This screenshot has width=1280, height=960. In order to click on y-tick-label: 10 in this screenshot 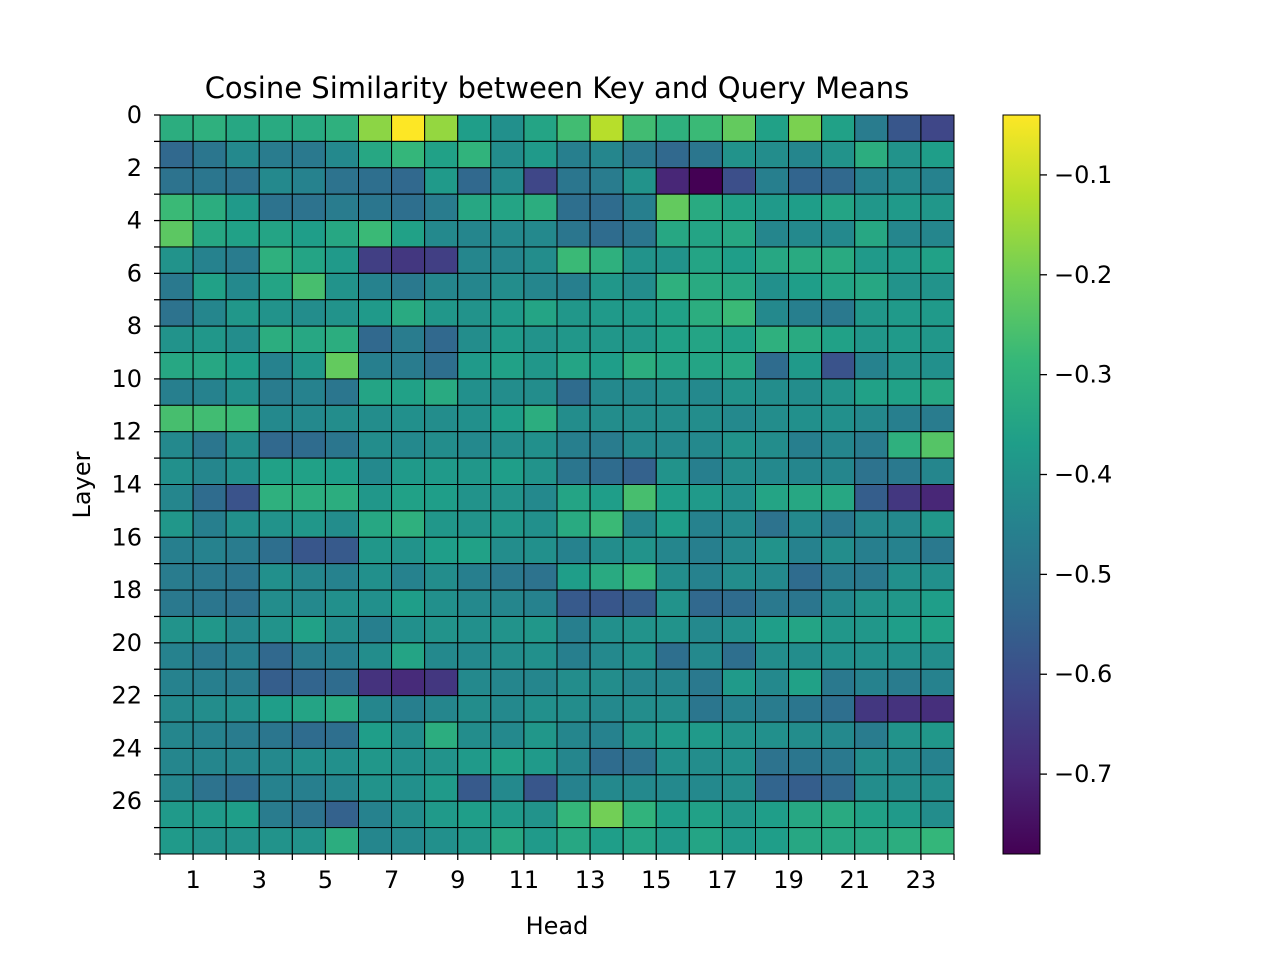, I will do `click(126, 379)`.